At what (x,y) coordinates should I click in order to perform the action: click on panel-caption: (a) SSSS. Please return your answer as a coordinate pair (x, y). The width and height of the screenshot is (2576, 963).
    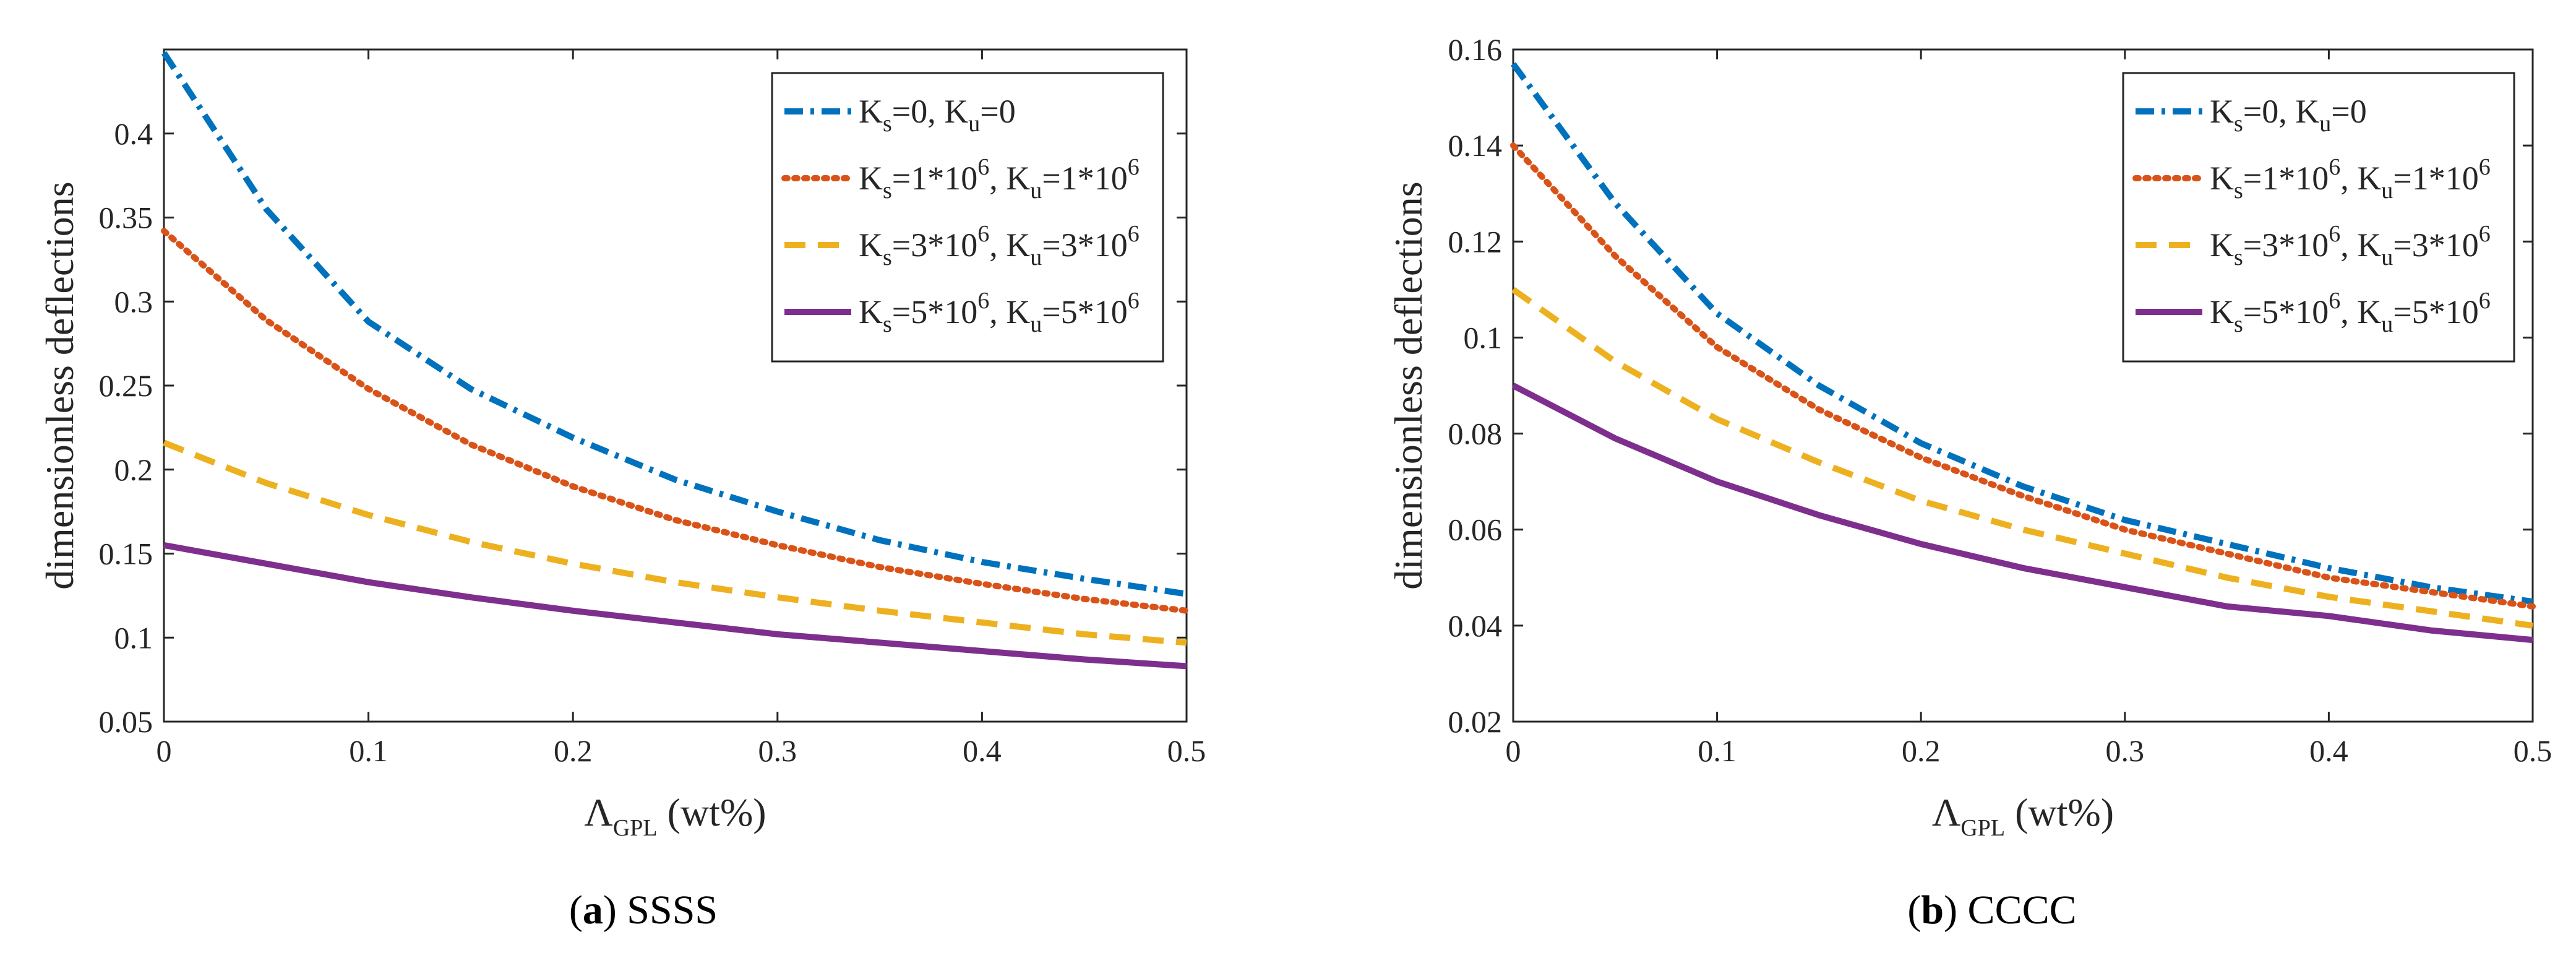
    Looking at the image, I should click on (643, 910).